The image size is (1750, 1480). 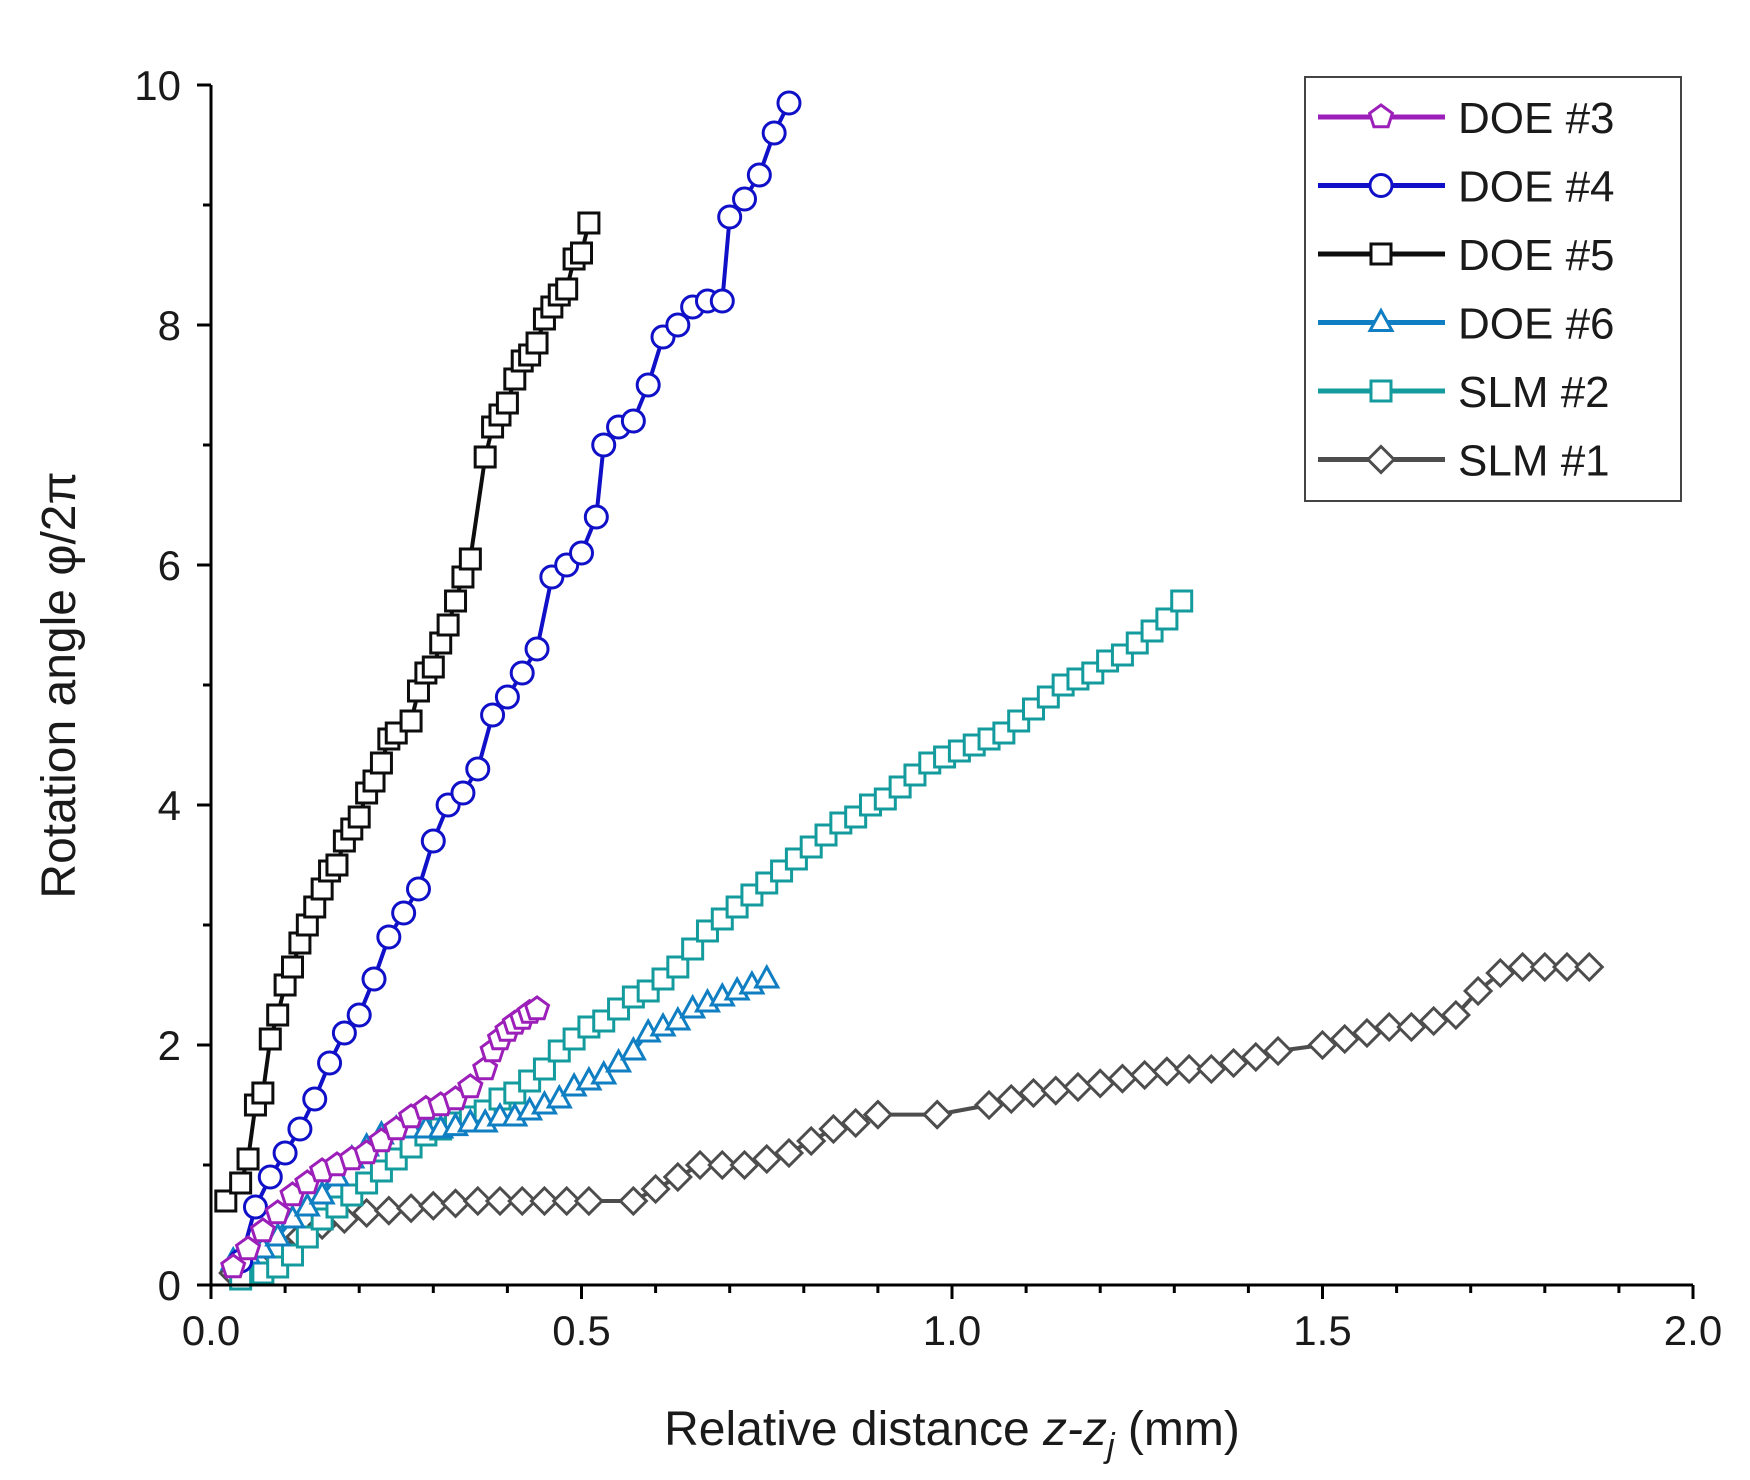 I want to click on legend-entry-doe-6: DOE #6, so click(x=1466, y=324).